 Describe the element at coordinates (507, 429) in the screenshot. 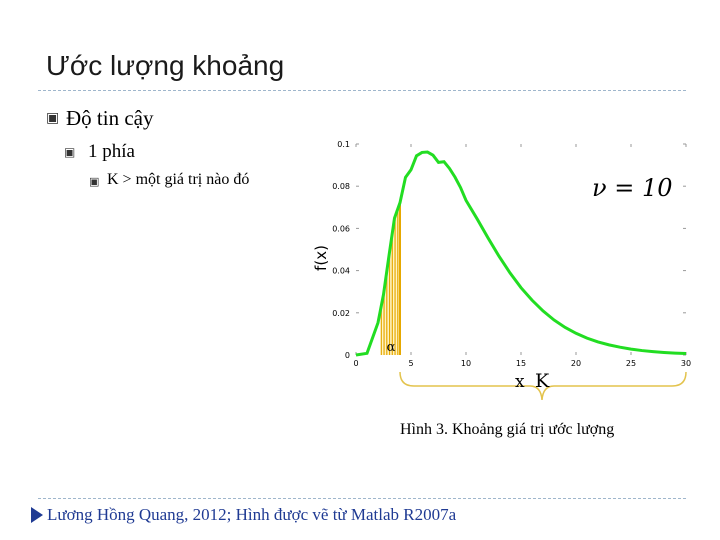

I see `figure-caption: Hình 3. Khoảng giá trị ước lượng` at that location.